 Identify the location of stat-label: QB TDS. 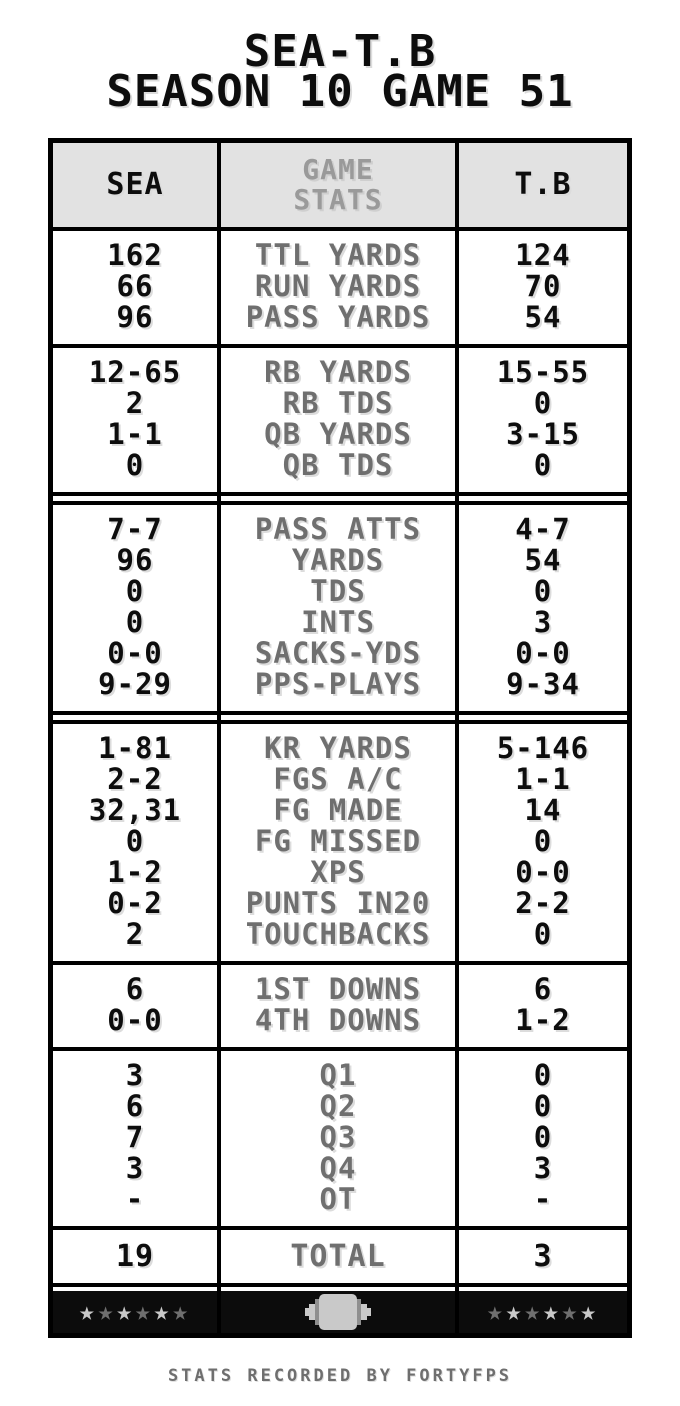
(338, 465).